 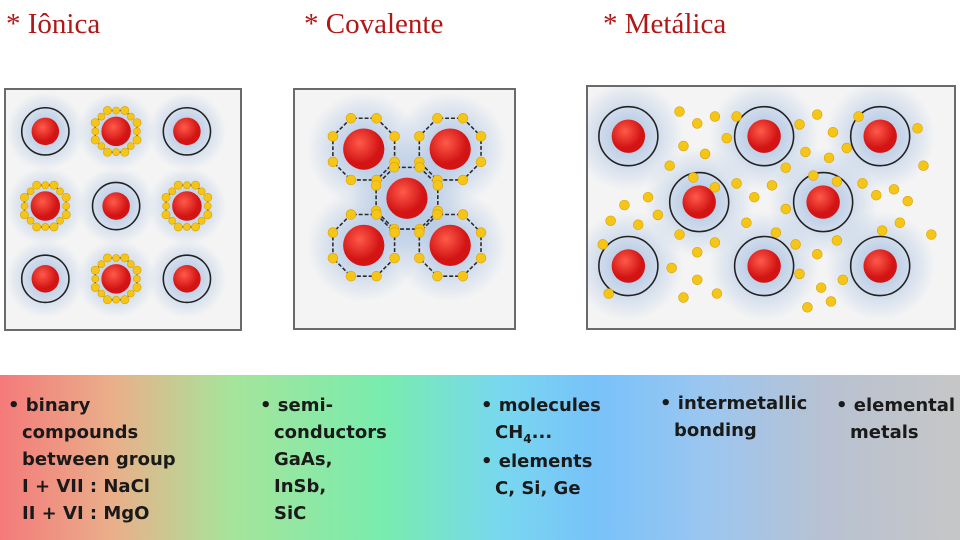 I want to click on column-line: InSb,, so click(x=300, y=486).